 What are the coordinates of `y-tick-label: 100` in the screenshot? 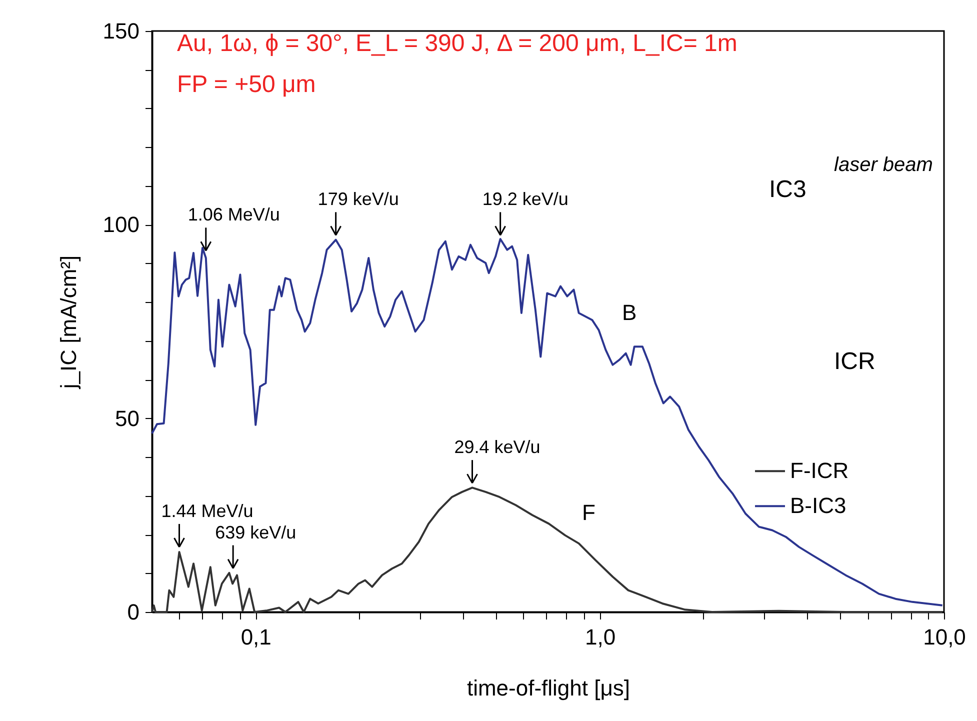 It's located at (121, 225).